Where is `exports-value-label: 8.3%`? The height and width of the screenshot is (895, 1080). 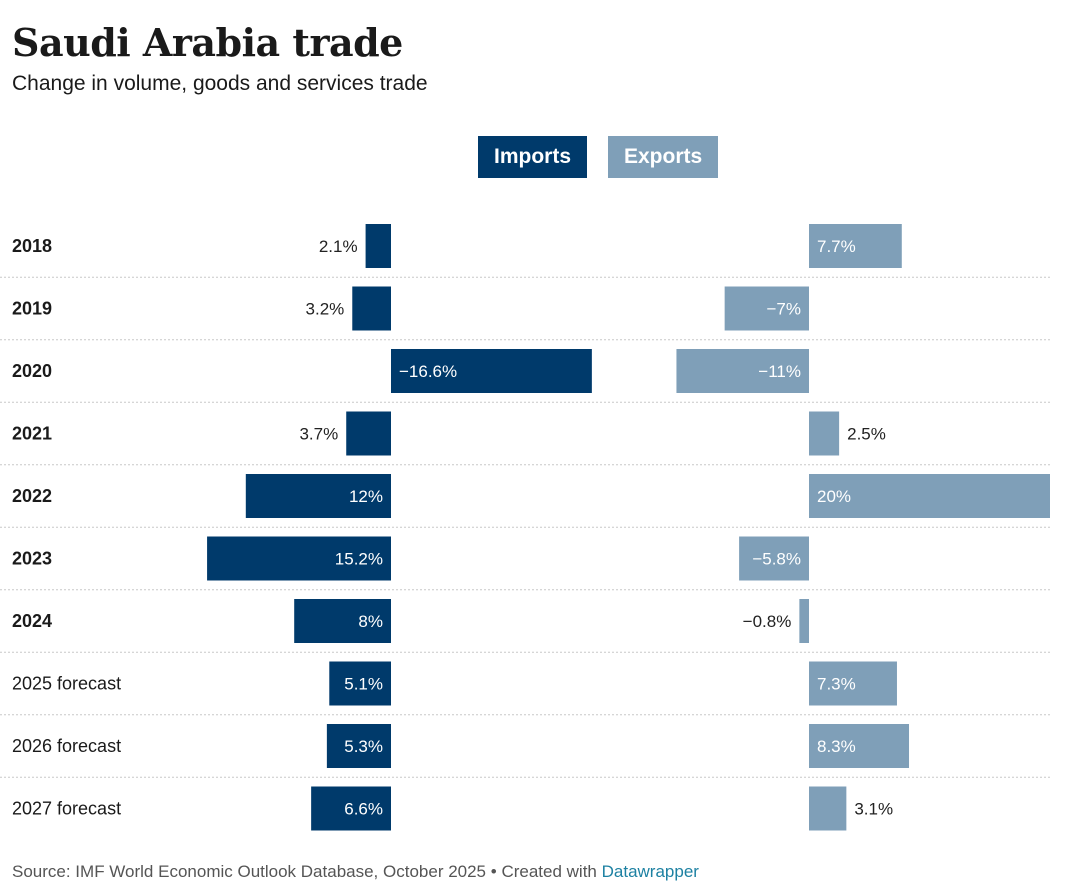 exports-value-label: 8.3% is located at coordinates (836, 746).